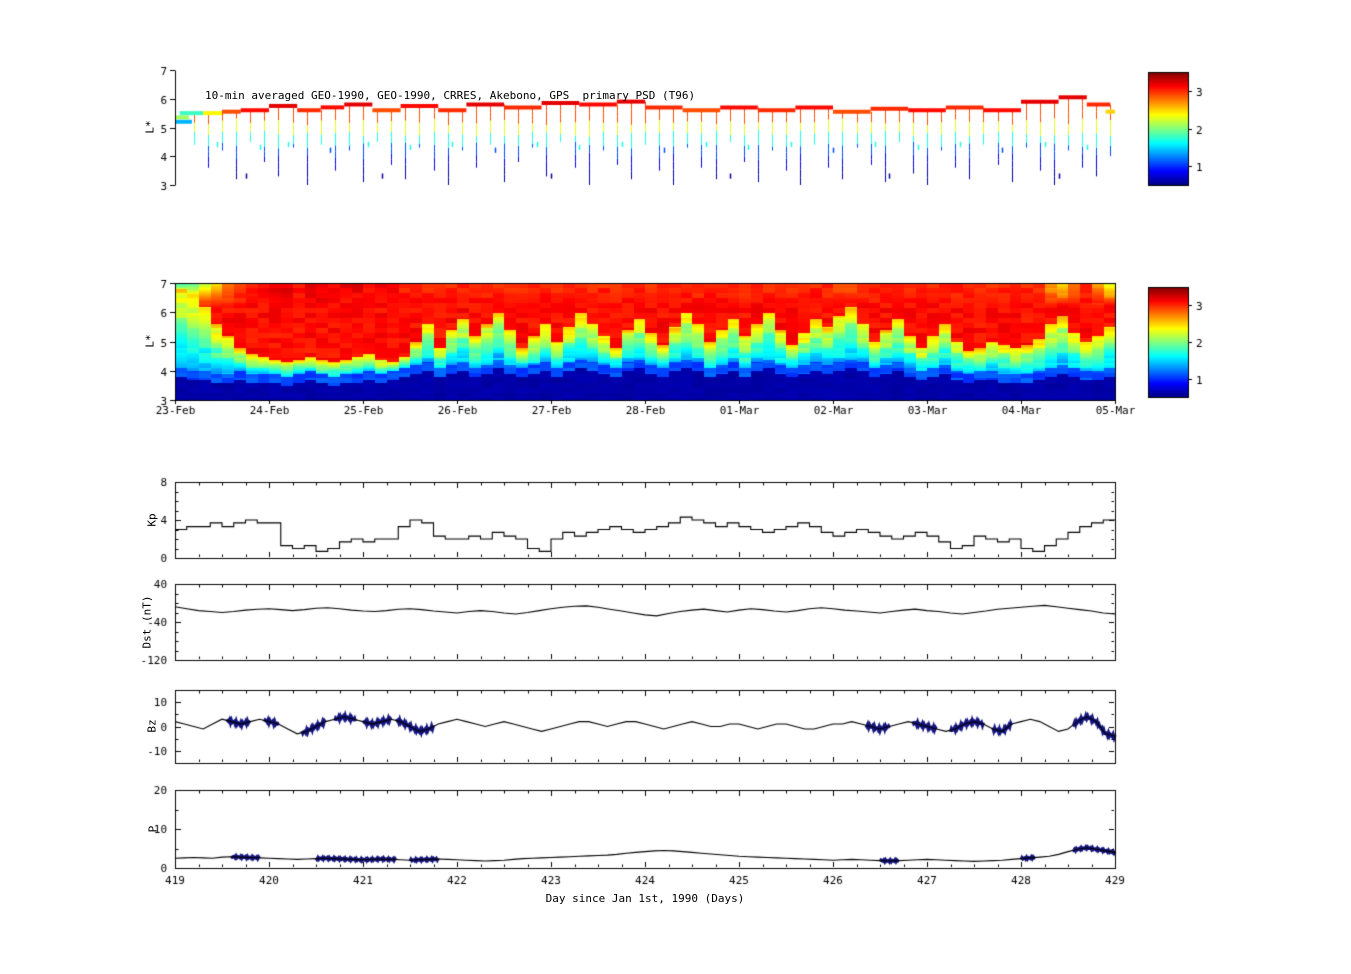 The image size is (1351, 974). I want to click on x-axis-label: Day since Jan 1st, 1990 (Days), so click(645, 898).